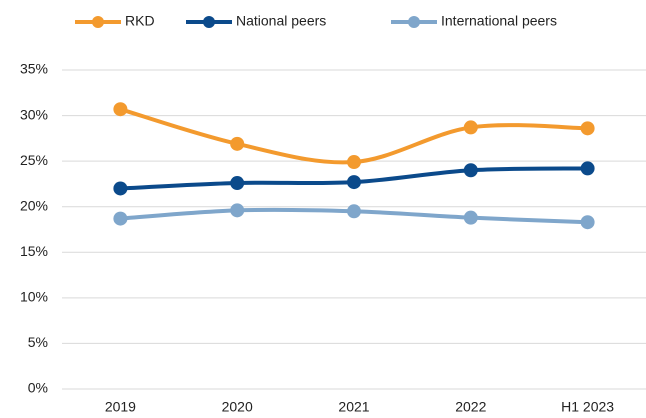 This screenshot has height=418, width=646. I want to click on y-tick-label: 15%, so click(34, 251).